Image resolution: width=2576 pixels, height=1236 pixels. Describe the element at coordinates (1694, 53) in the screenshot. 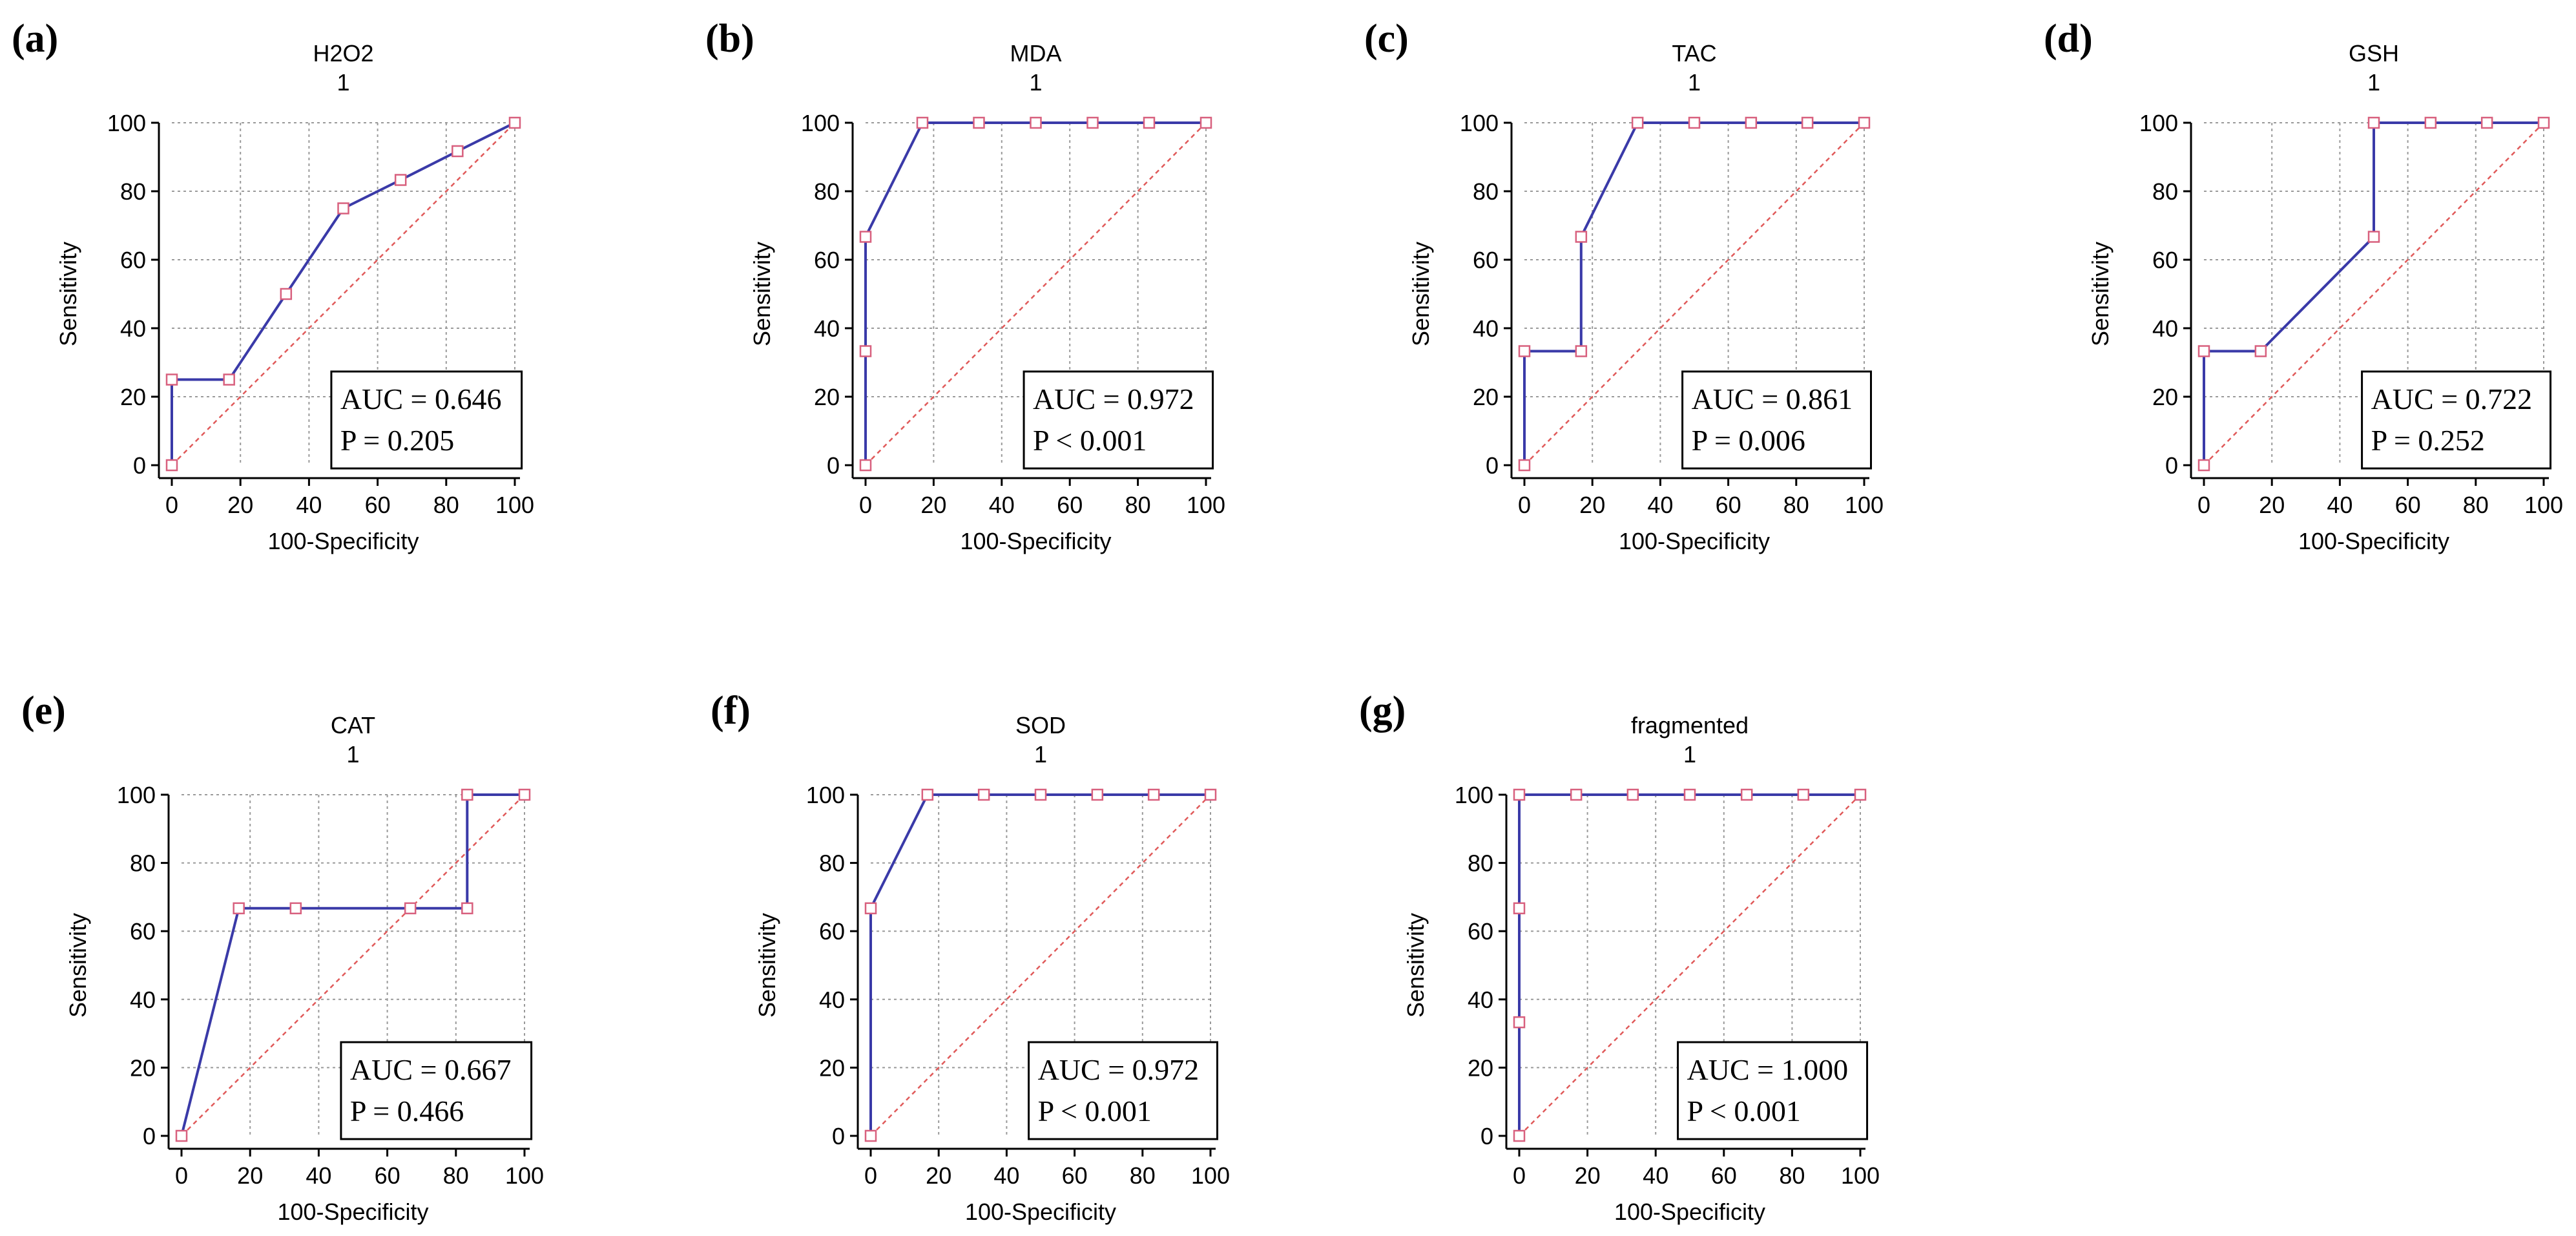

I see `chart-title: TAC` at that location.